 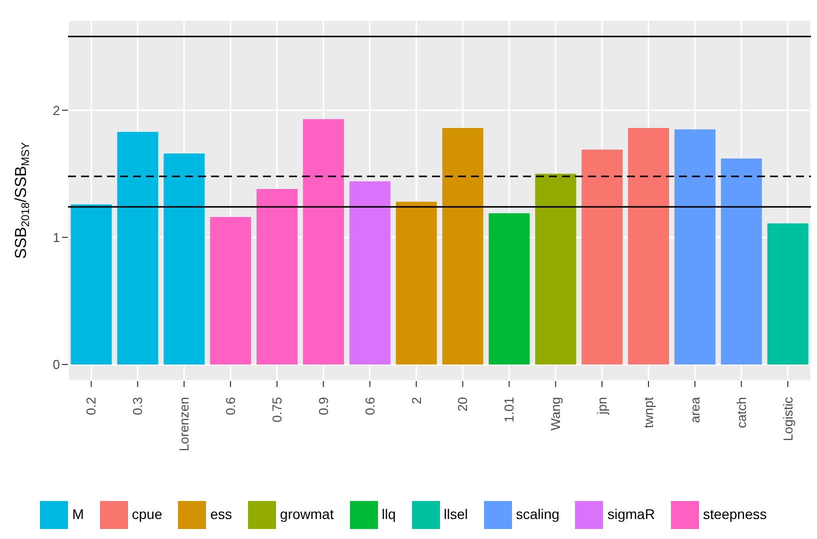 What do you see at coordinates (307, 514) in the screenshot?
I see `legend-label: growmat` at bounding box center [307, 514].